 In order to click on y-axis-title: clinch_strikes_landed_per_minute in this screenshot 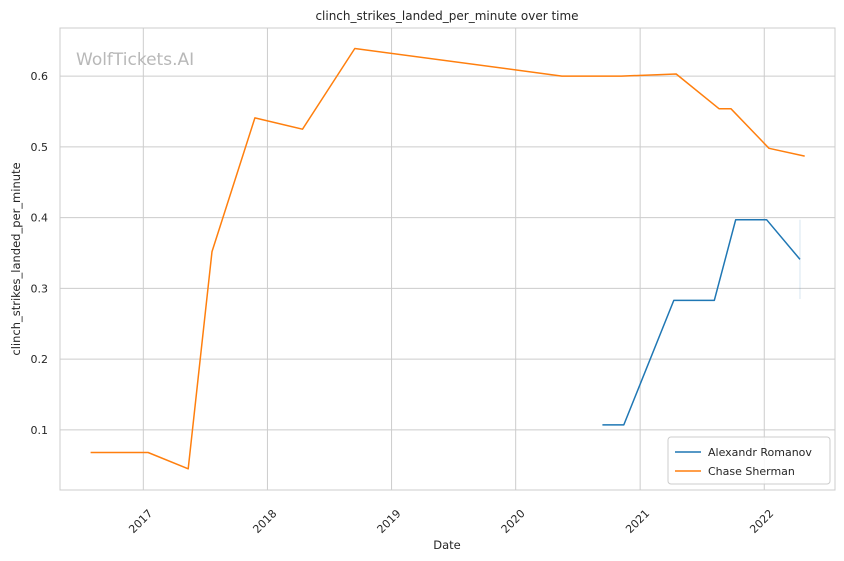, I will do `click(16, 258)`.